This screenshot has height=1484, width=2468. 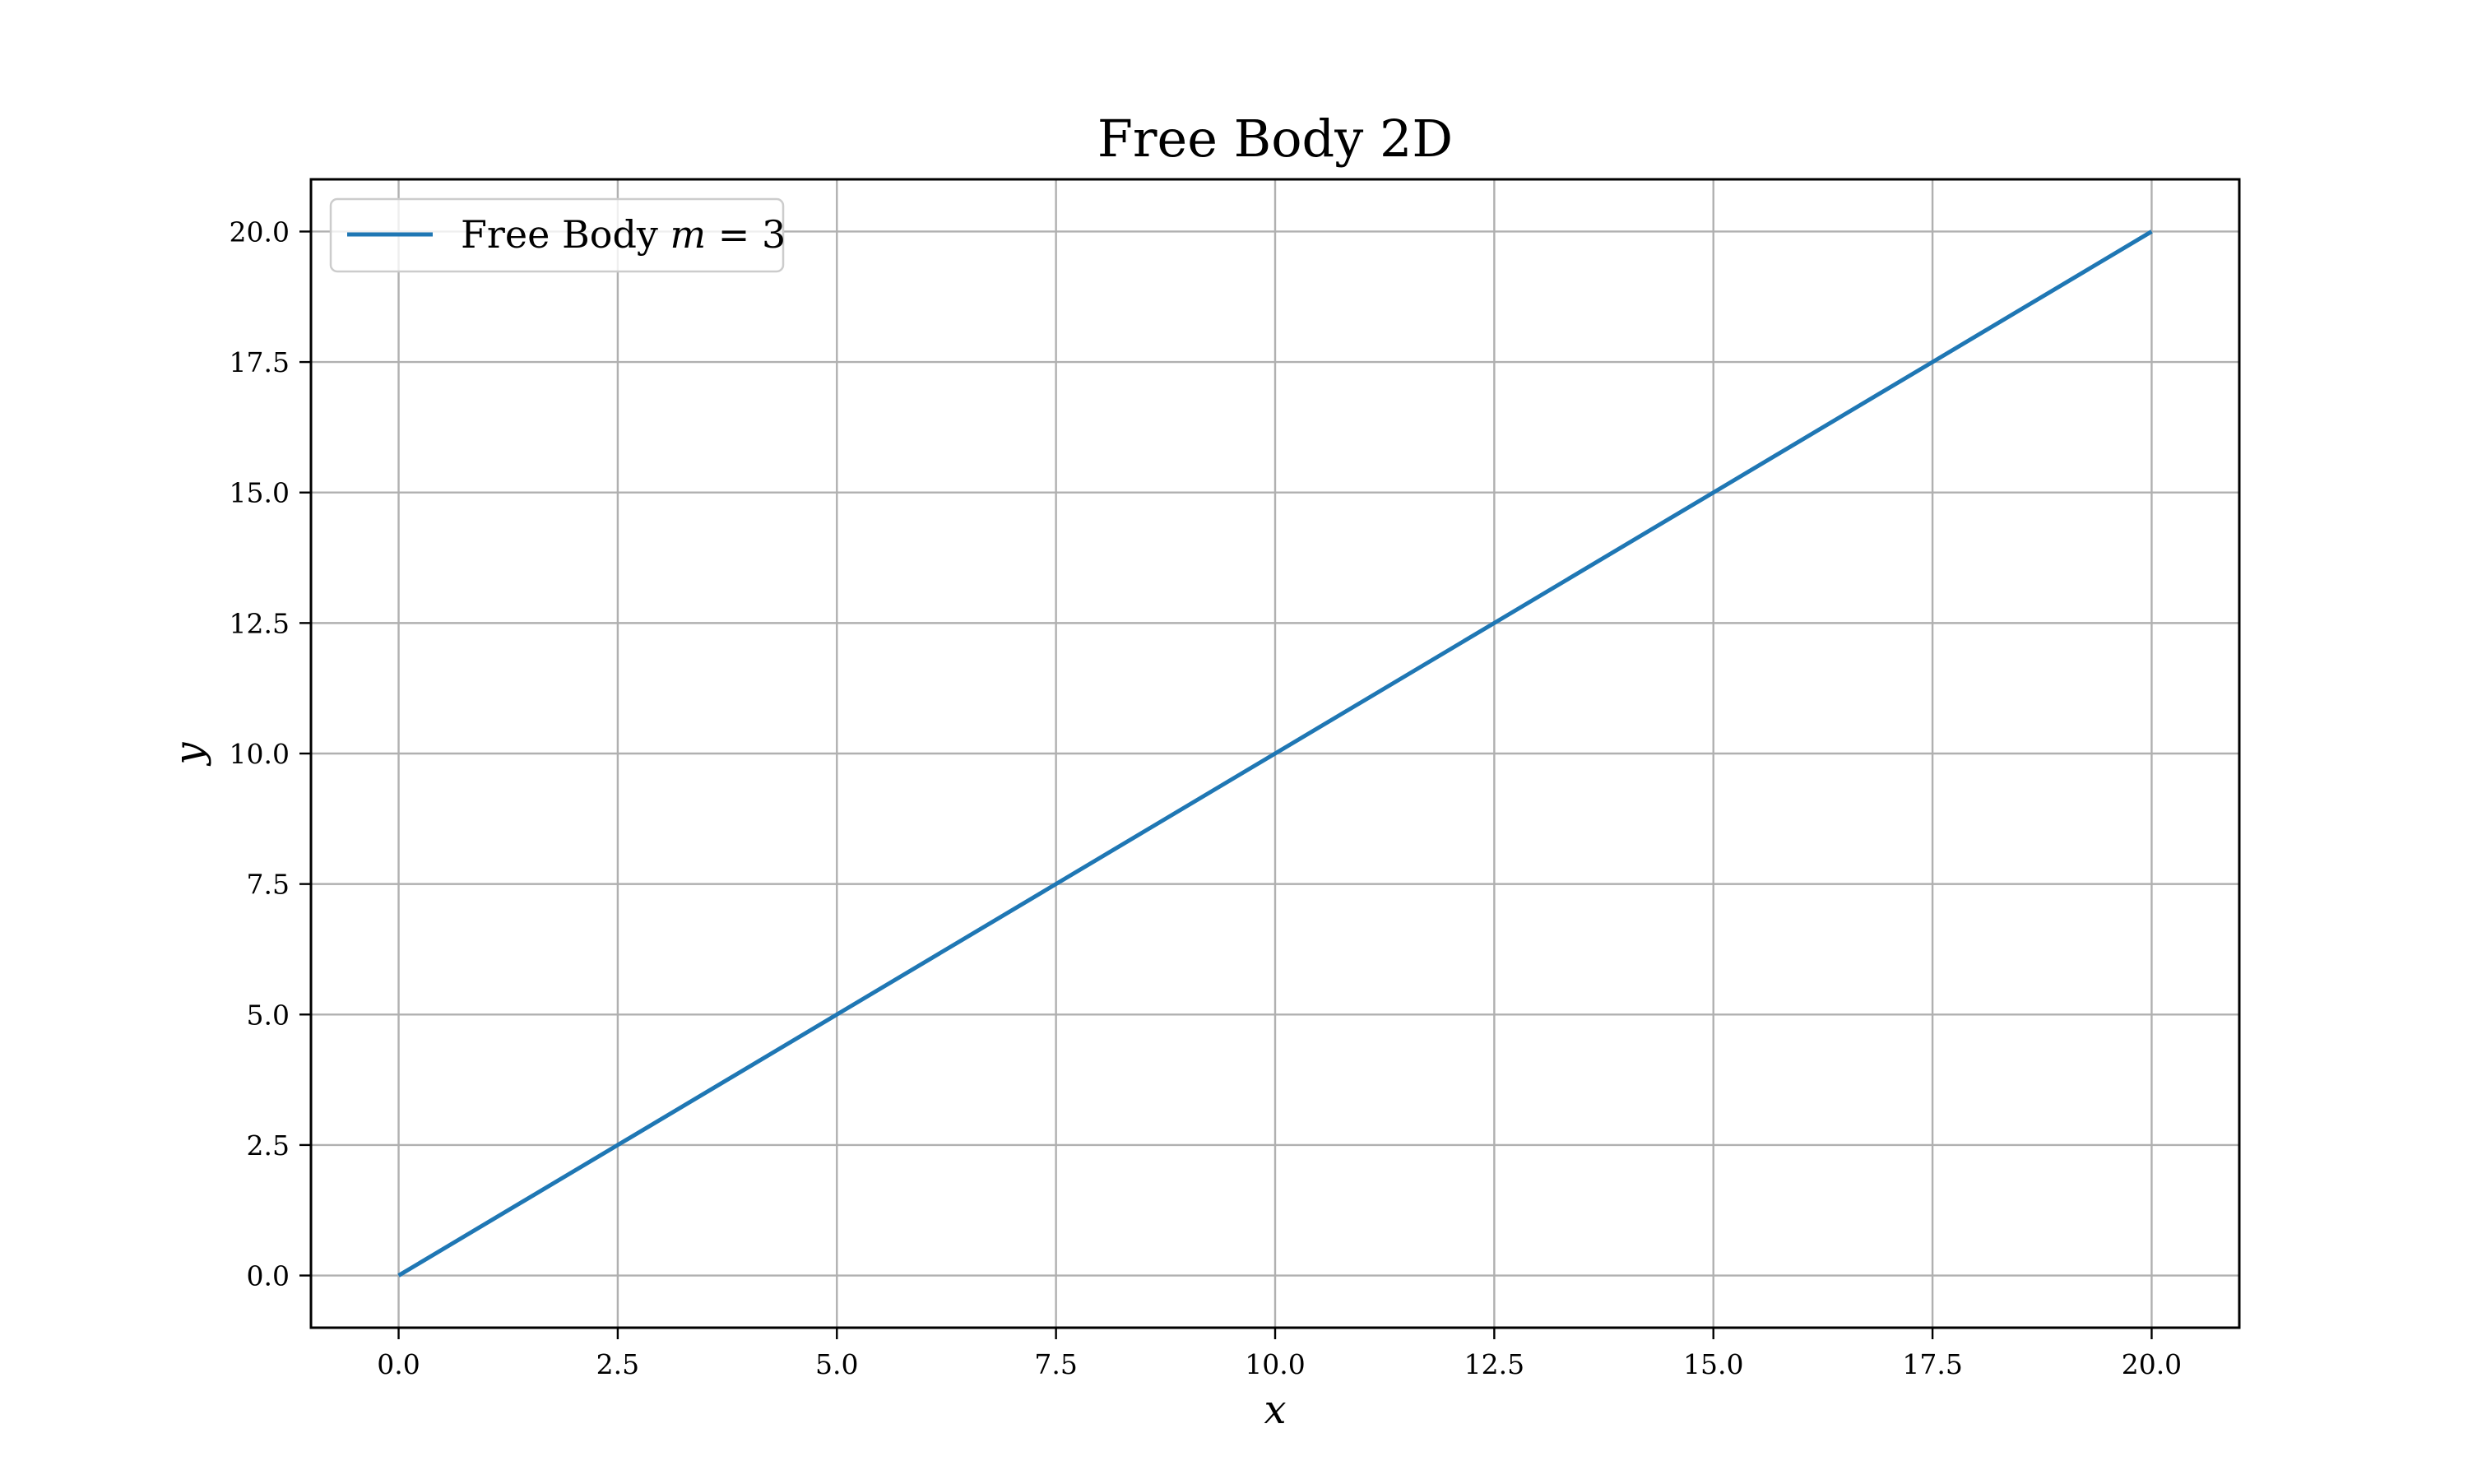 What do you see at coordinates (260, 493) in the screenshot?
I see `y-tick-label-6: 15.0` at bounding box center [260, 493].